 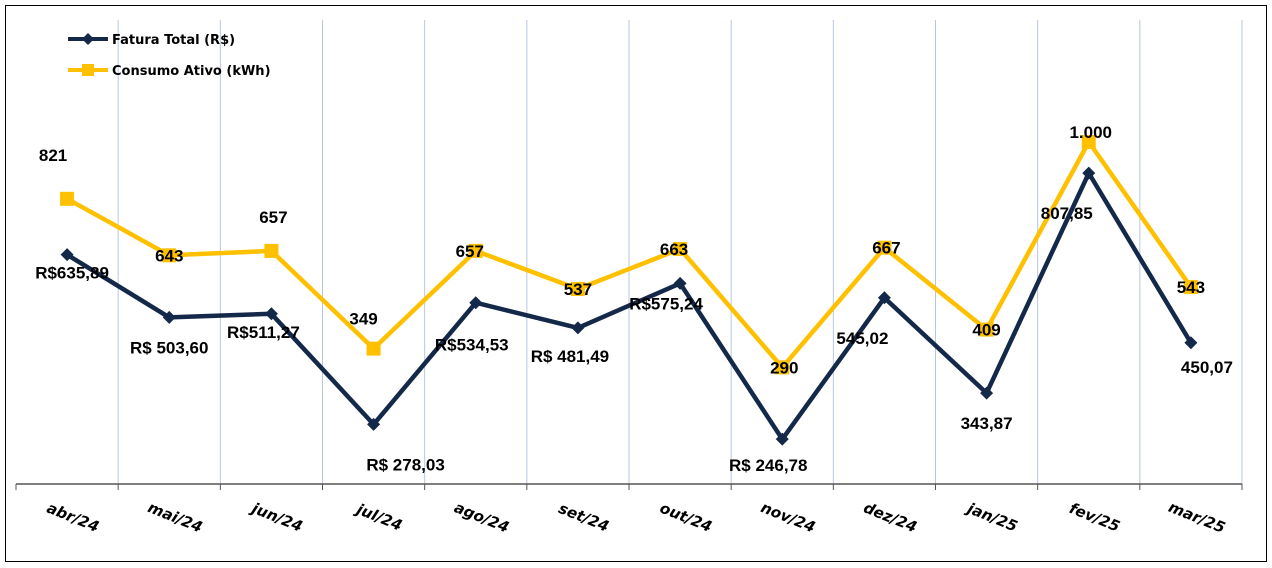 I want to click on legend: Fatura Total (R$) Consumo Ativo (kWh), so click(x=169, y=56).